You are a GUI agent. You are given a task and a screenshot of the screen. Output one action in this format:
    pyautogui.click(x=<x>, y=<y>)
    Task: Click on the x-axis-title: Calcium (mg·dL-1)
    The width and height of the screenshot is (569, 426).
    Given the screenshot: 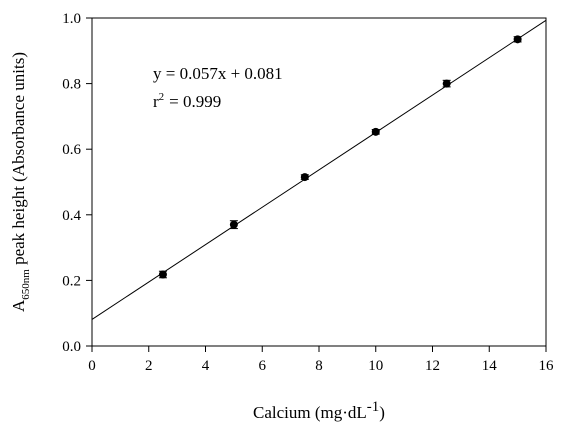 What is the action you would take?
    pyautogui.click(x=319, y=410)
    